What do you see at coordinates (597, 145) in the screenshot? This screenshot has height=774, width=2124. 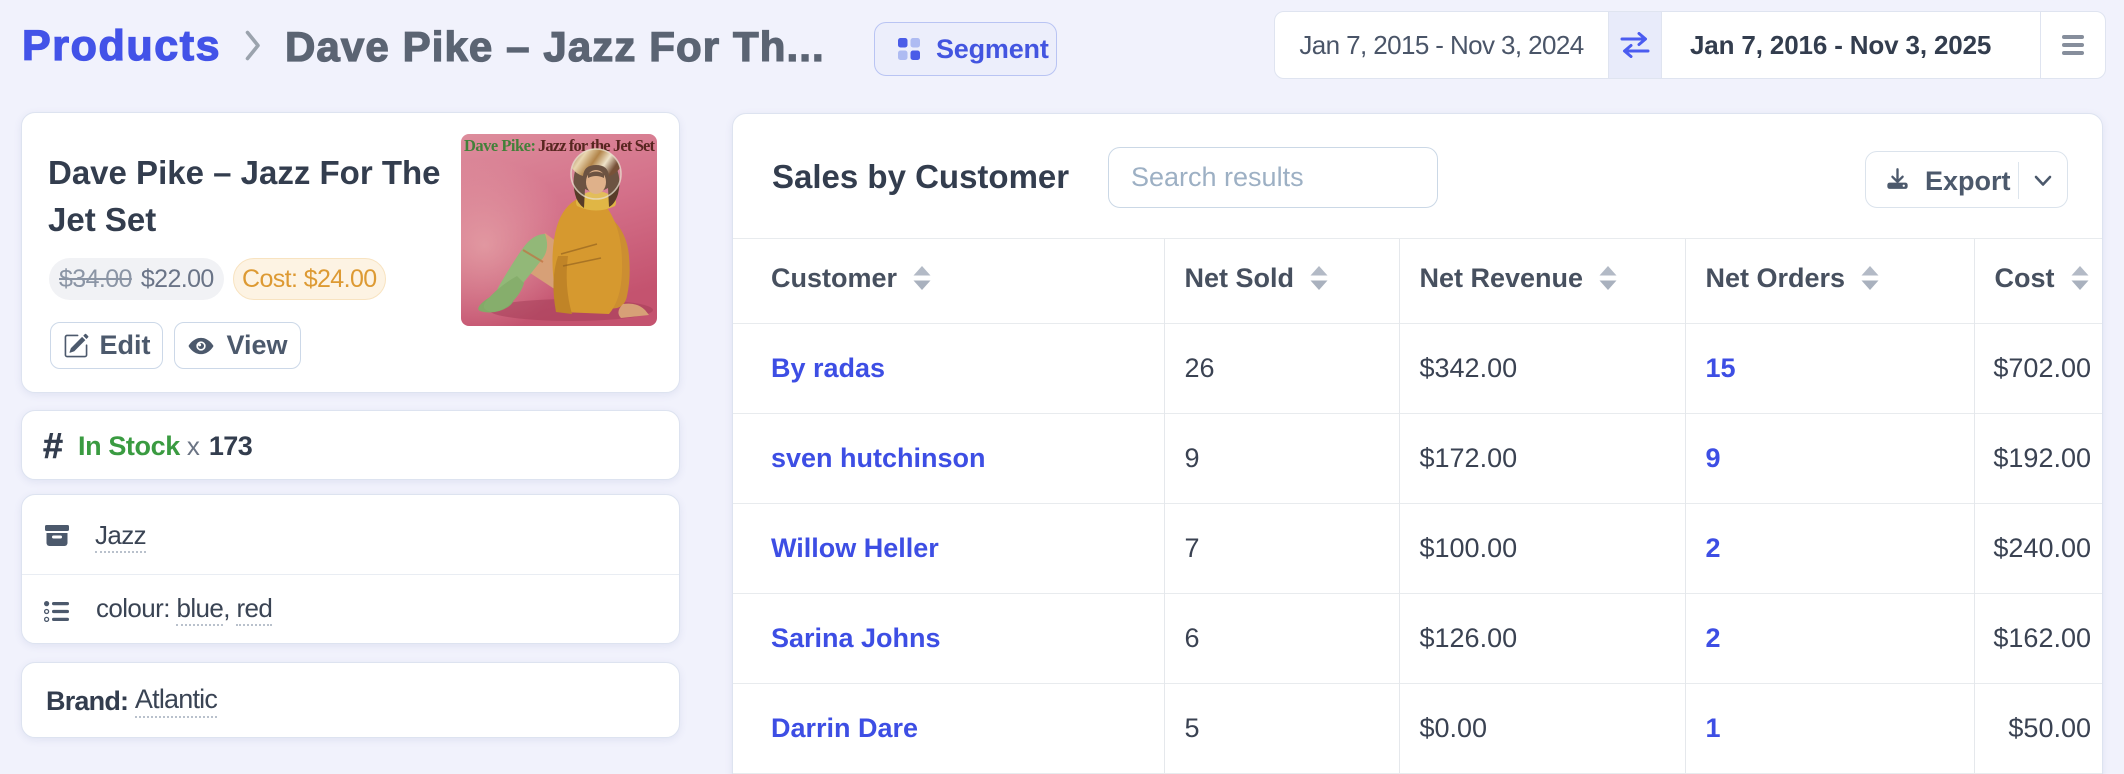 I see `svg-text: Jazz for the Jet Set` at bounding box center [597, 145].